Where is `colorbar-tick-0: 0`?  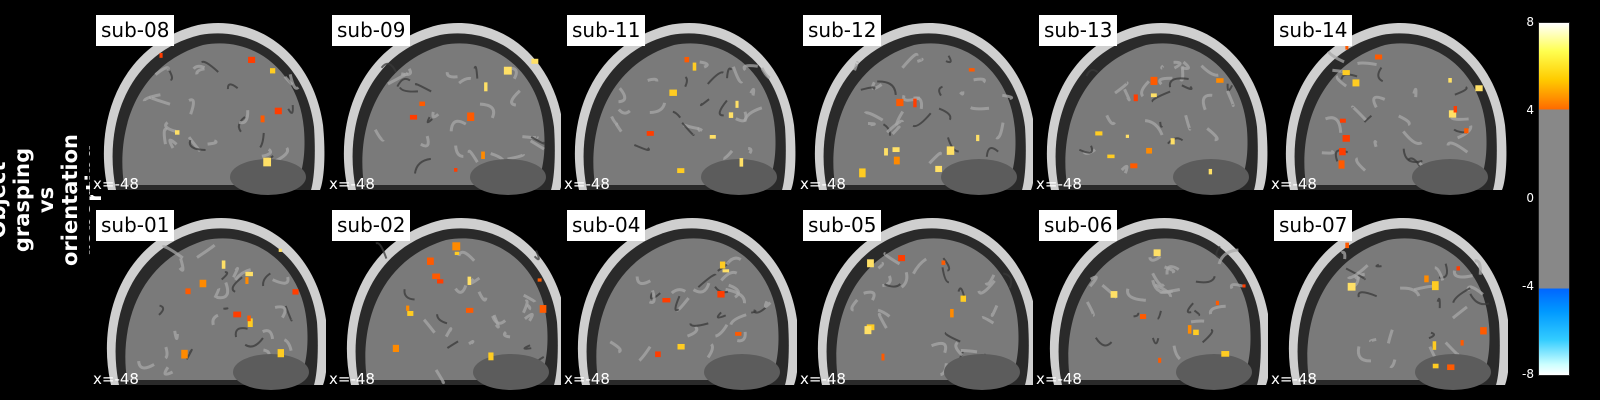 colorbar-tick-0: 0 is located at coordinates (1530, 198).